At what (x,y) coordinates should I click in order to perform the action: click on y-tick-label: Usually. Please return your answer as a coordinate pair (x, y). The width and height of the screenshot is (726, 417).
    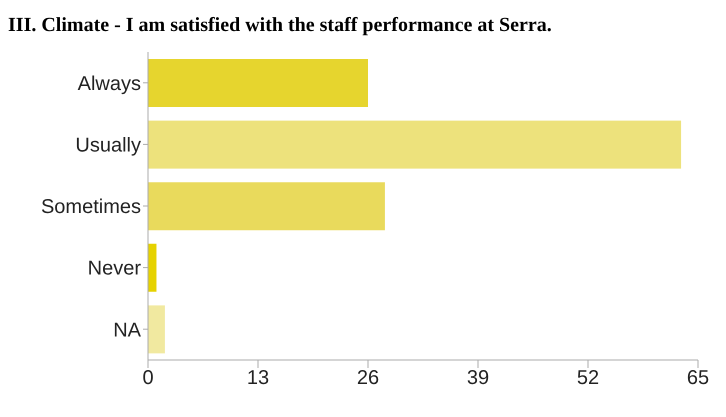
    Looking at the image, I should click on (108, 145).